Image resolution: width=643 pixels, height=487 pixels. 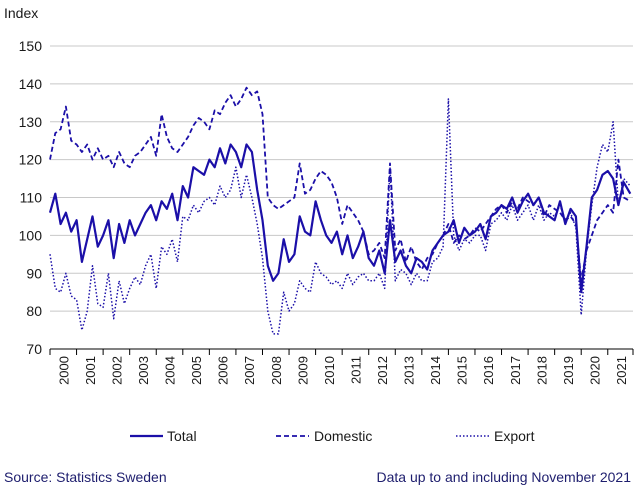 What do you see at coordinates (276, 370) in the screenshot?
I see `x-tick-label: 2008` at bounding box center [276, 370].